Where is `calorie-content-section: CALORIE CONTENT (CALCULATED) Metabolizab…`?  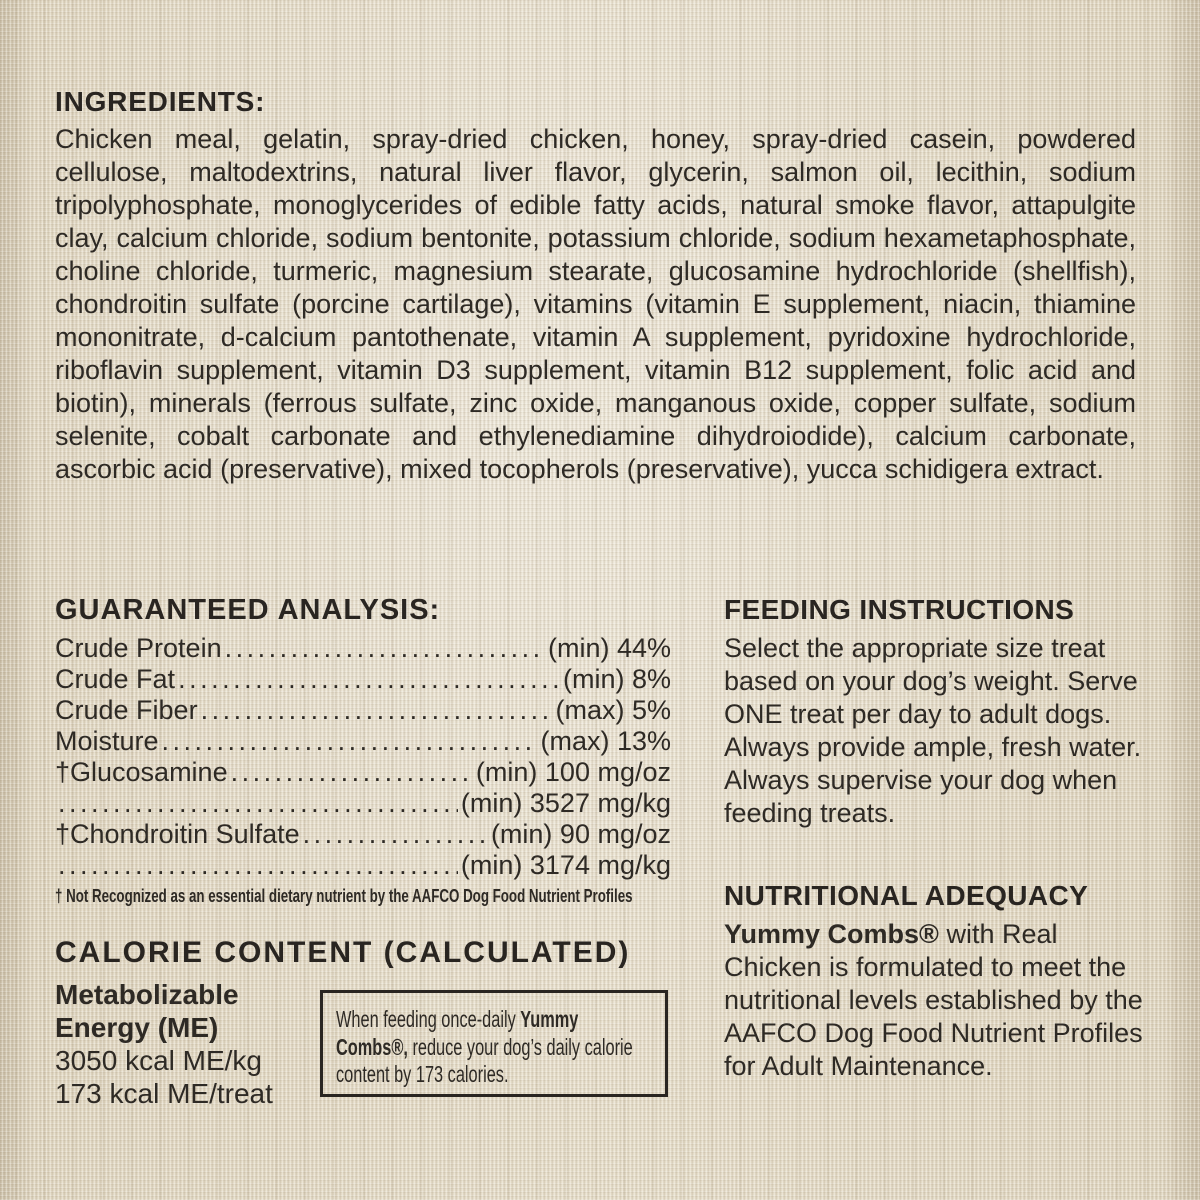
calorie-content-section: CALORIE CONTENT (CALCULATED) Metabolizab… is located at coordinates (363, 1026).